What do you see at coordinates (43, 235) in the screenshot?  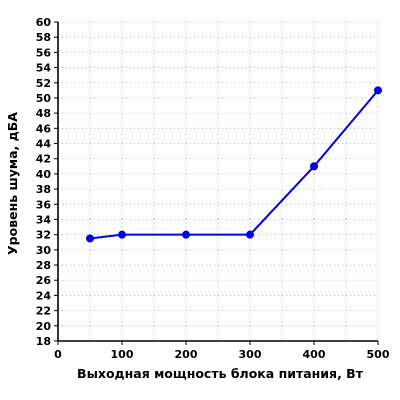 I see `y-tick-label: 32` at bounding box center [43, 235].